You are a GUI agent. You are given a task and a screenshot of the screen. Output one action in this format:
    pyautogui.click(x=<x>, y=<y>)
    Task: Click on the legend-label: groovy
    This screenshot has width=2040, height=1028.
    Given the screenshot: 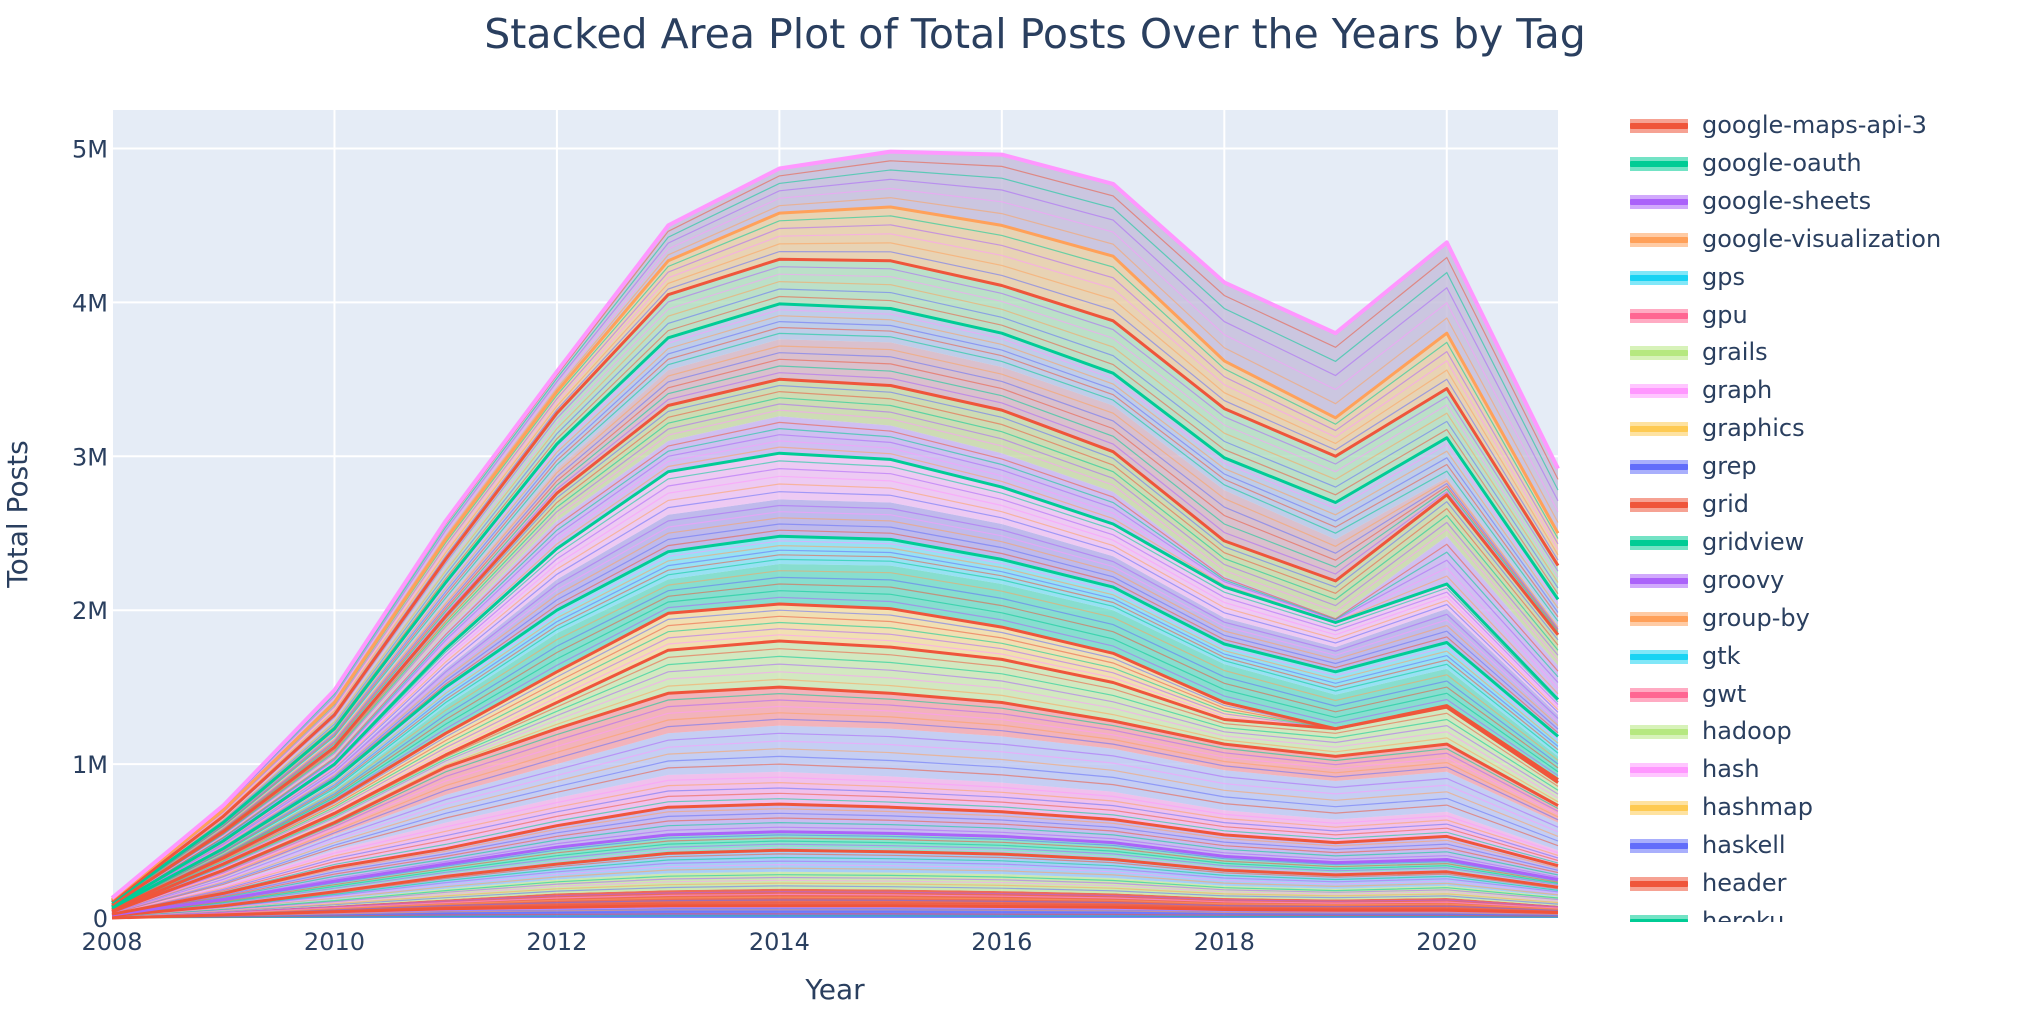 What is the action you would take?
    pyautogui.click(x=1743, y=579)
    